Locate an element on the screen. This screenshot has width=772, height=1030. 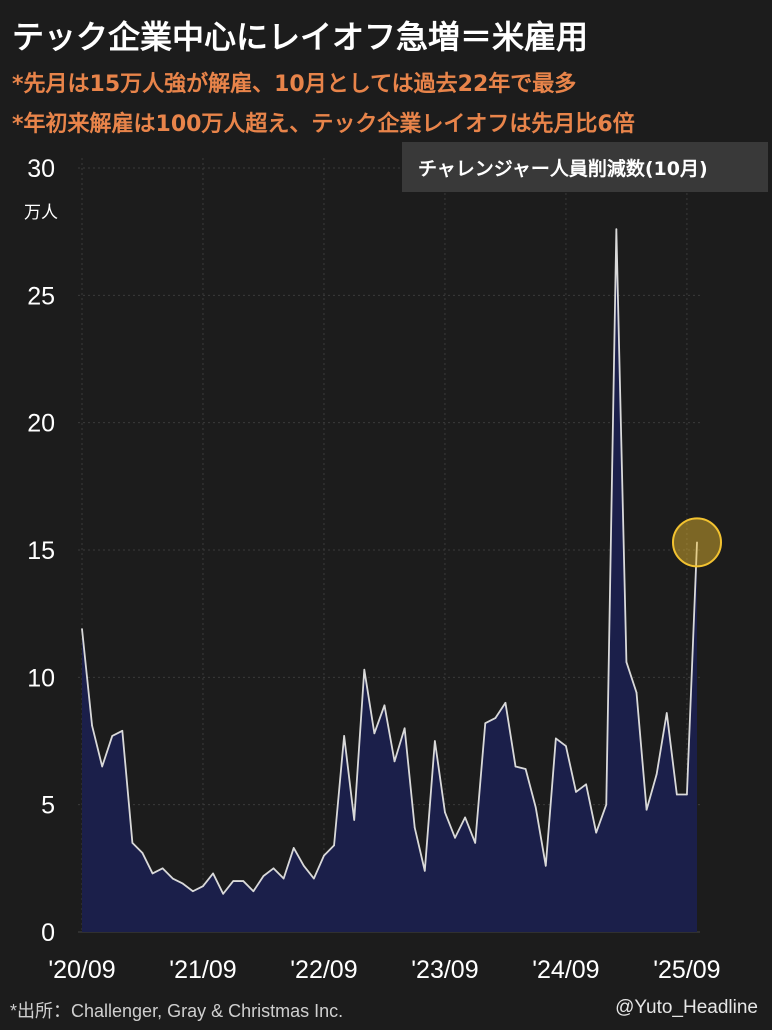
x-tick-label: '23/09 is located at coordinates (444, 970).